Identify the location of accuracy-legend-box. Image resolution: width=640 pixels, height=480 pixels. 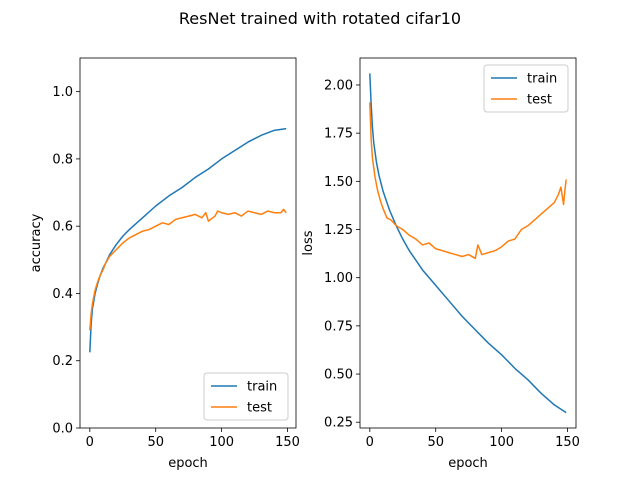
(246, 396).